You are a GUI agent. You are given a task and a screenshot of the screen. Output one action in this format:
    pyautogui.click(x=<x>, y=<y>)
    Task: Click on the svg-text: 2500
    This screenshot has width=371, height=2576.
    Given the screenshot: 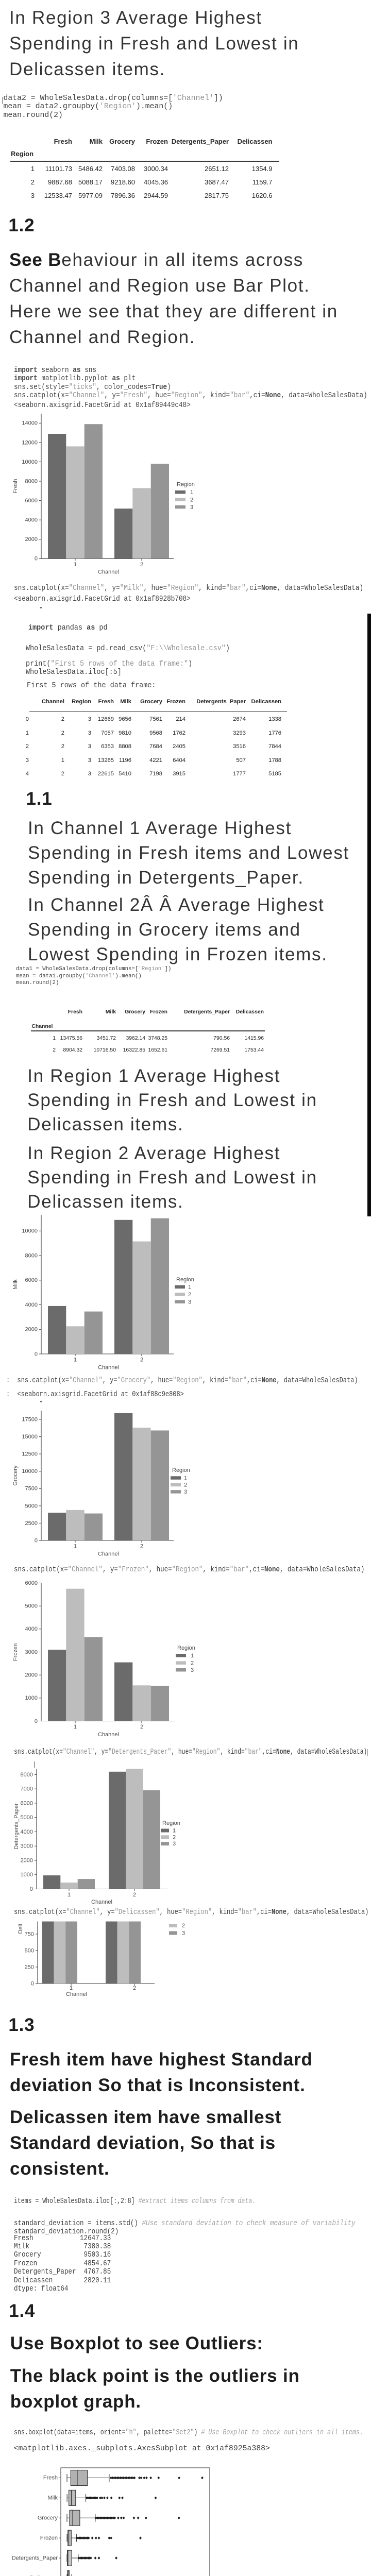 What is the action you would take?
    pyautogui.click(x=31, y=1523)
    